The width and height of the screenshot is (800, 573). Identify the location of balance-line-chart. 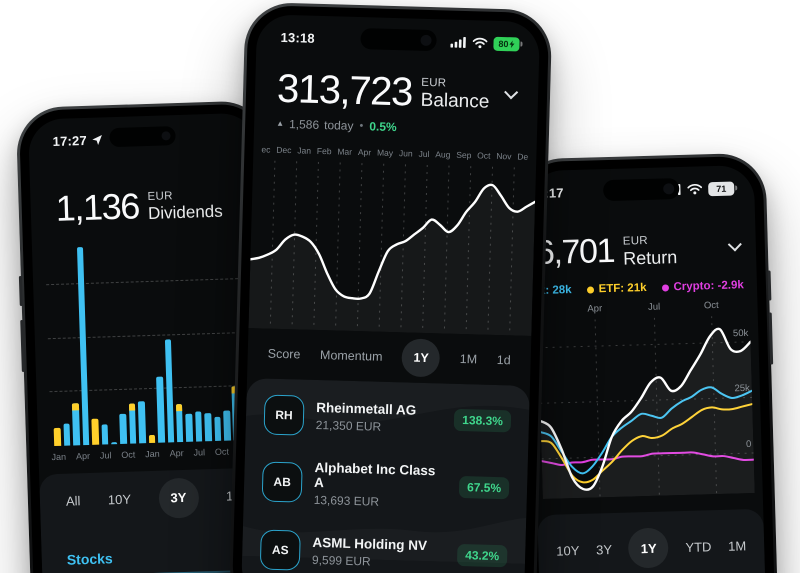
(392, 246).